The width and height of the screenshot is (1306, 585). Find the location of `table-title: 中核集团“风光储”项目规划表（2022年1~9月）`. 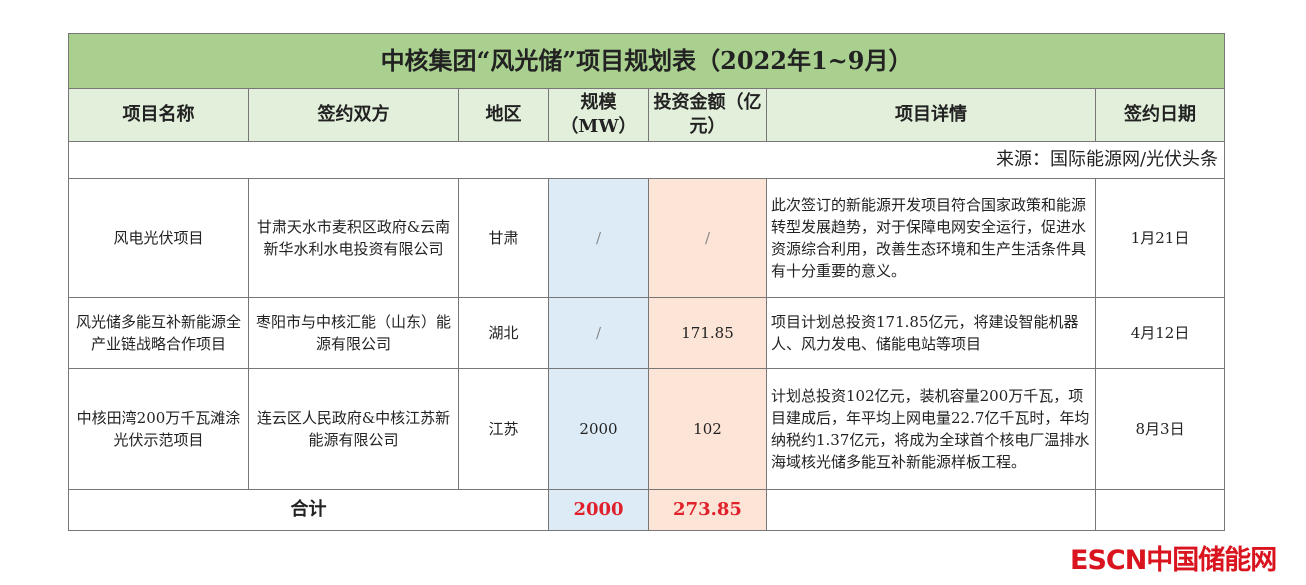

table-title: 中核集团“风光储”项目规划表（2022年1~9月） is located at coordinates (646, 61).